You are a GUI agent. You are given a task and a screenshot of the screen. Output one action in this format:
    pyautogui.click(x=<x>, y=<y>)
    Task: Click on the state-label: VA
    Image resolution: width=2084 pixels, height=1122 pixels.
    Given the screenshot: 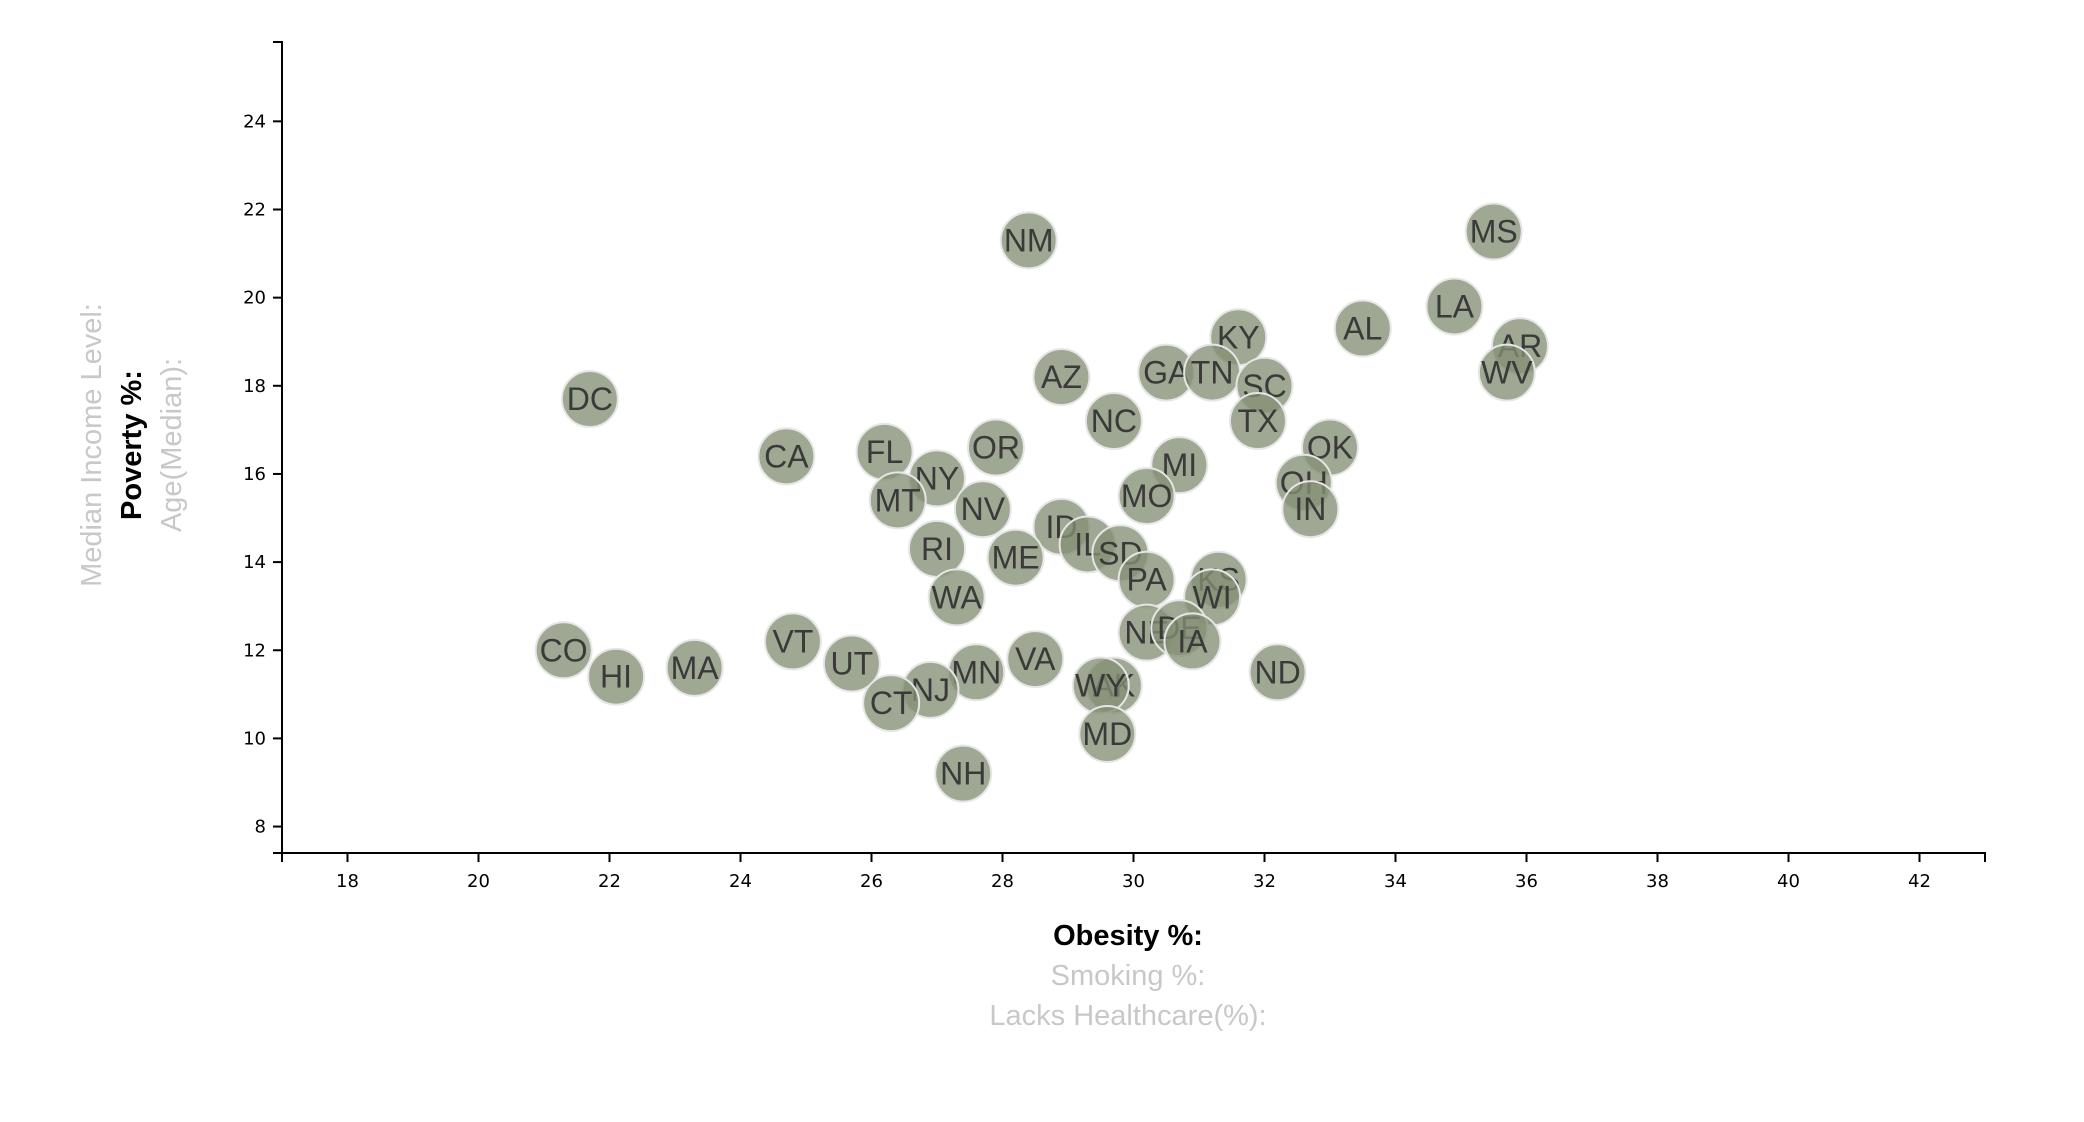 What is the action you would take?
    pyautogui.click(x=1035, y=659)
    